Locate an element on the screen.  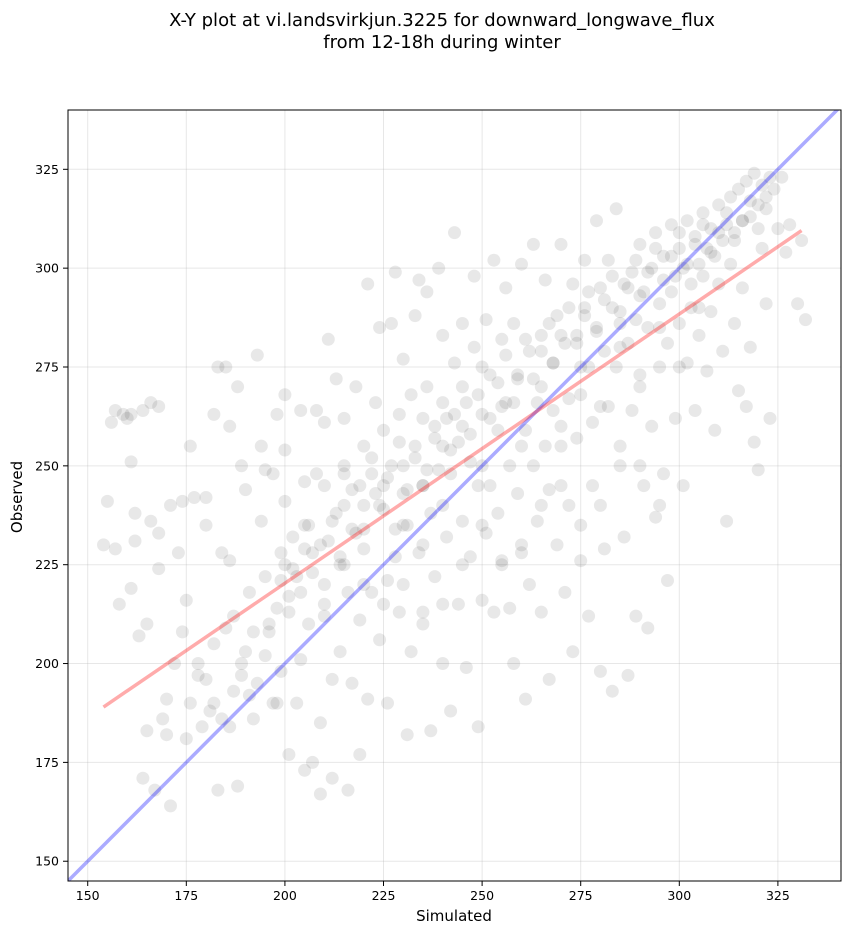
y-axis-ticks: 150 175 200 225 250 275 300 325 is located at coordinates (51, 515).